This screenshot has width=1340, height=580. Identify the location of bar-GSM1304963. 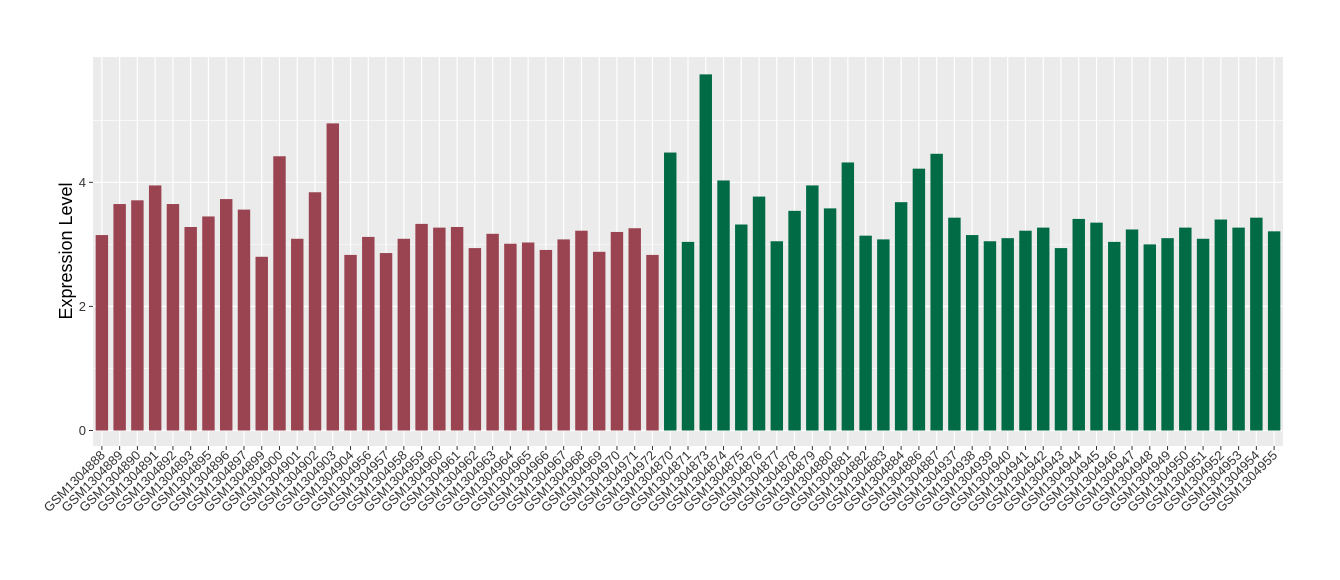
(492, 332).